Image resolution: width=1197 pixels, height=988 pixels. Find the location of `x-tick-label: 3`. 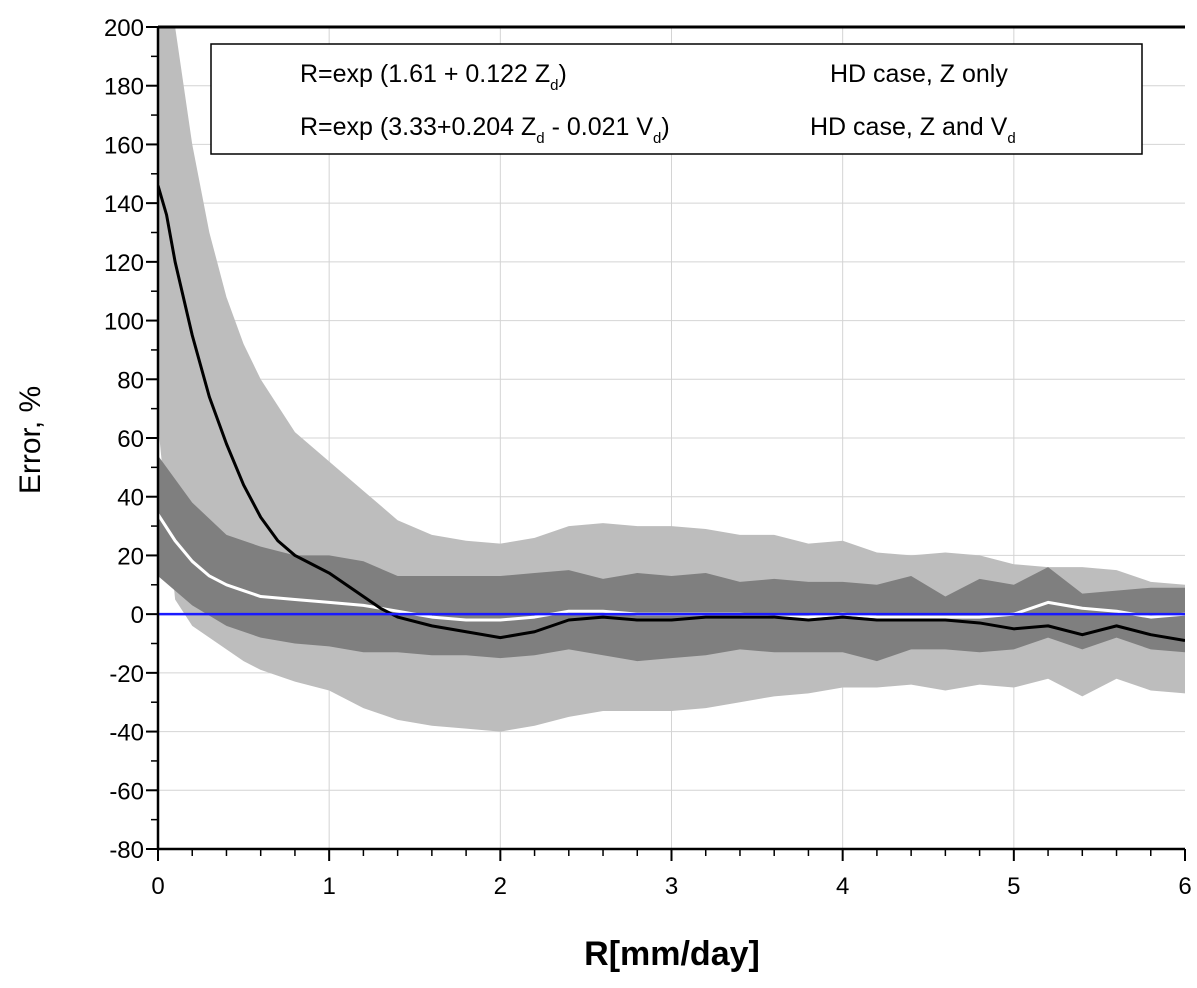

x-tick-label: 3 is located at coordinates (671, 886).